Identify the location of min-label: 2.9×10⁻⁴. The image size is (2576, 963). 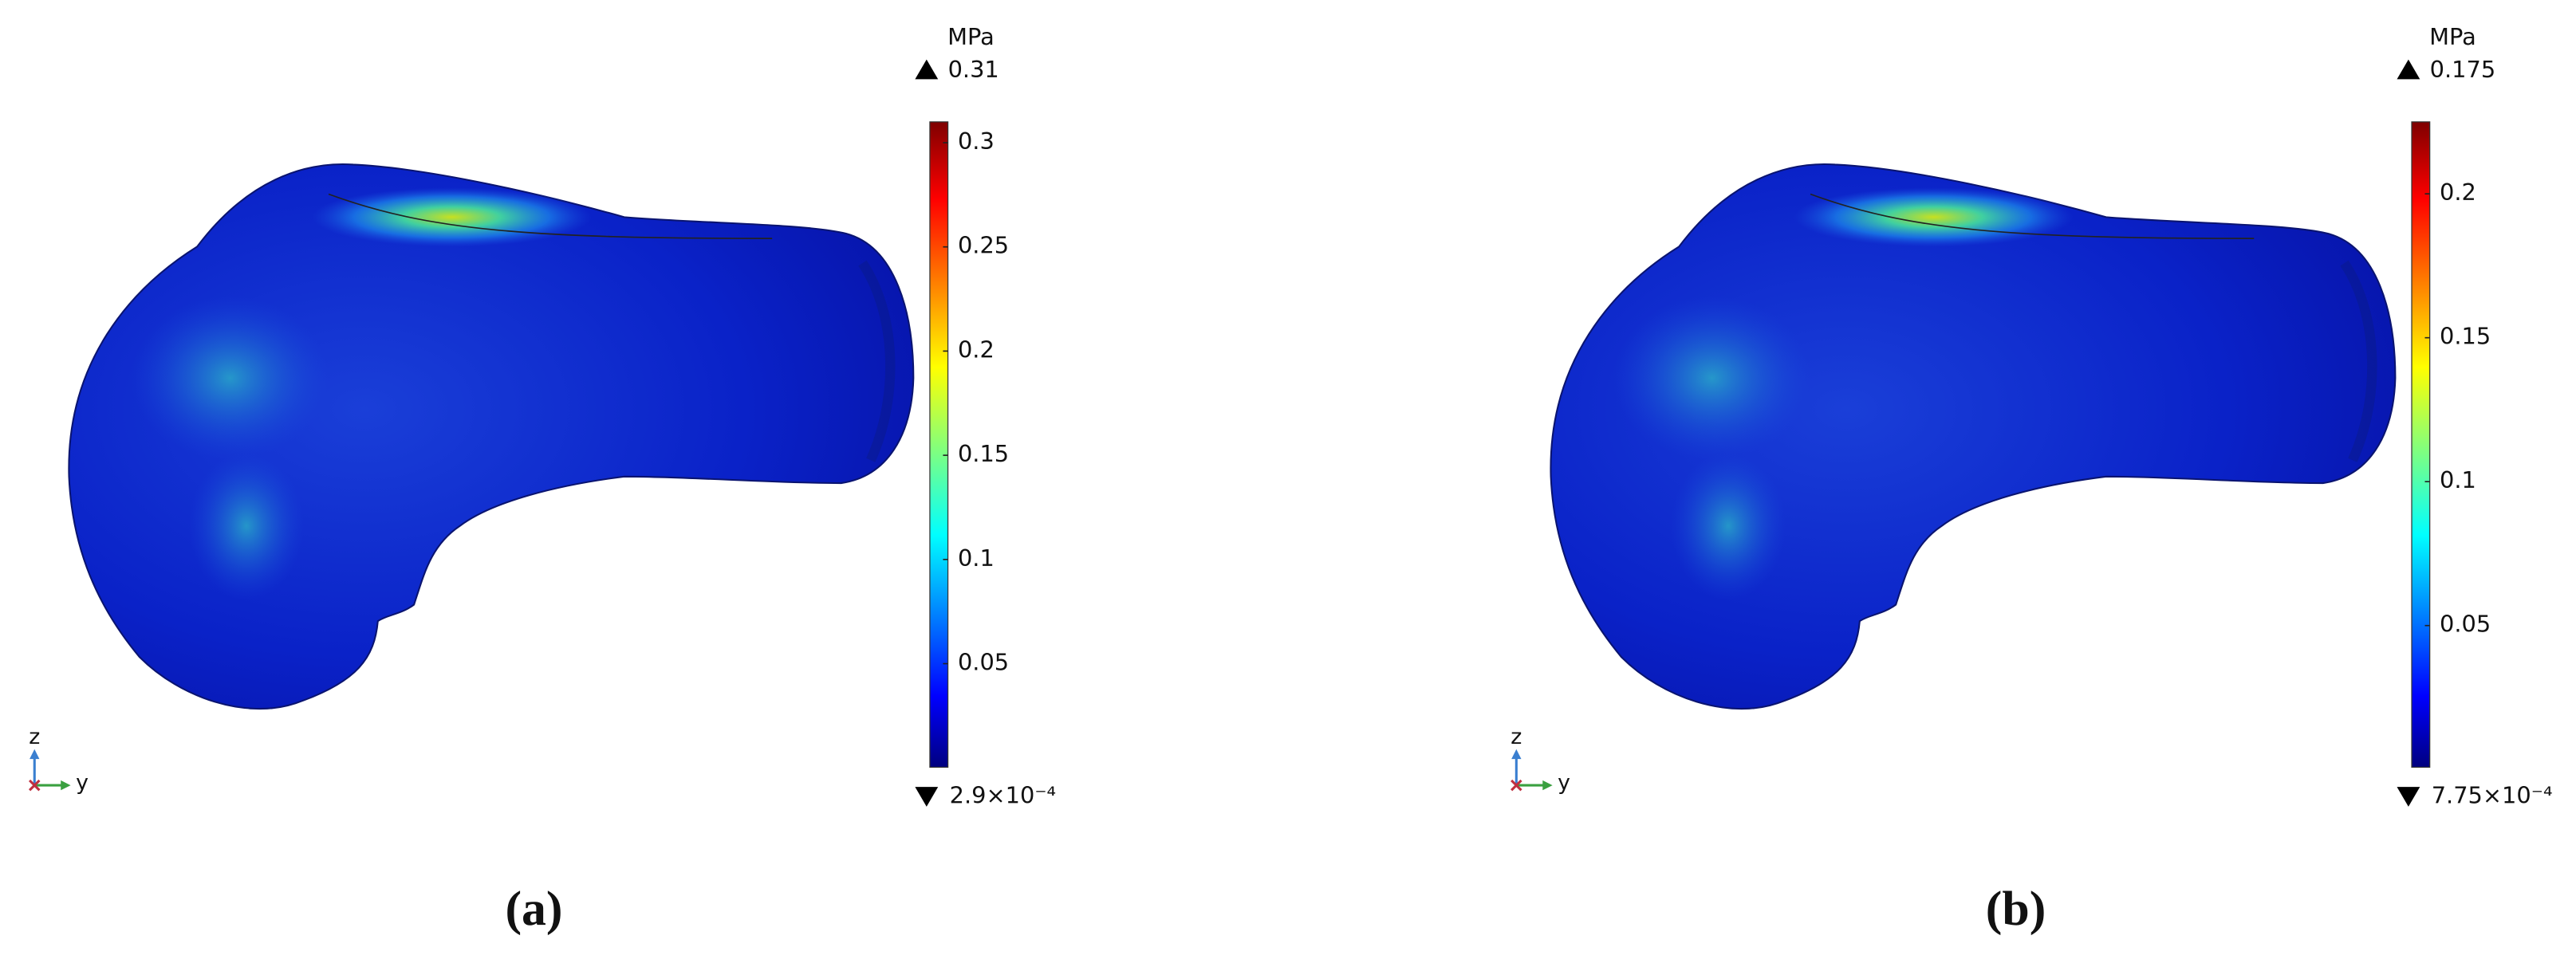
(1003, 796).